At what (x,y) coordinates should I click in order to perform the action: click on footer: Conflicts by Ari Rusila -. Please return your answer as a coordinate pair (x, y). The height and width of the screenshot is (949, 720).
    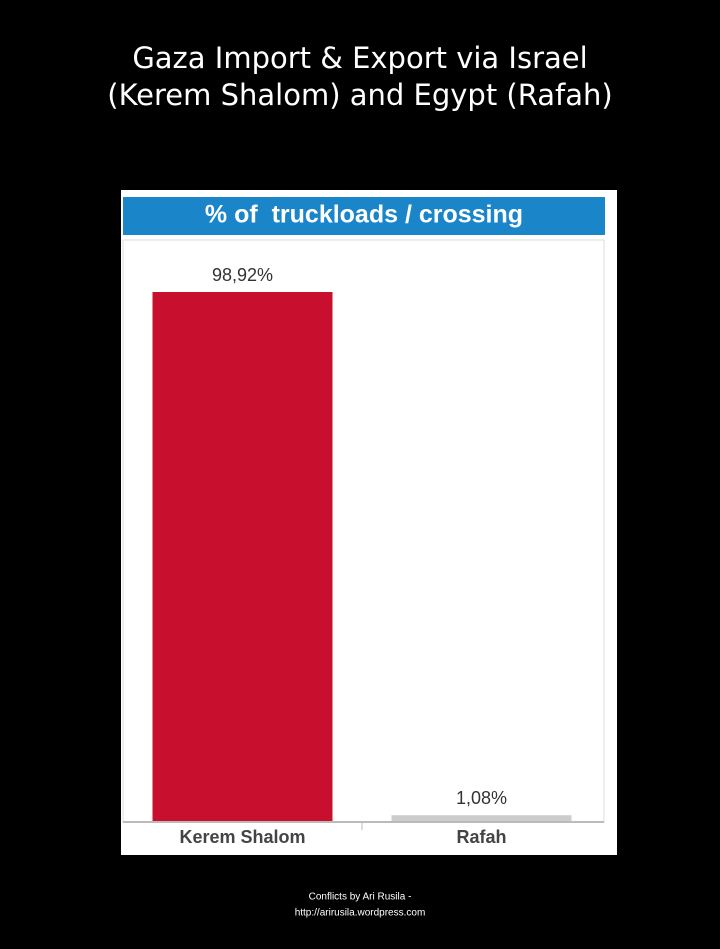
    Looking at the image, I should click on (360, 897).